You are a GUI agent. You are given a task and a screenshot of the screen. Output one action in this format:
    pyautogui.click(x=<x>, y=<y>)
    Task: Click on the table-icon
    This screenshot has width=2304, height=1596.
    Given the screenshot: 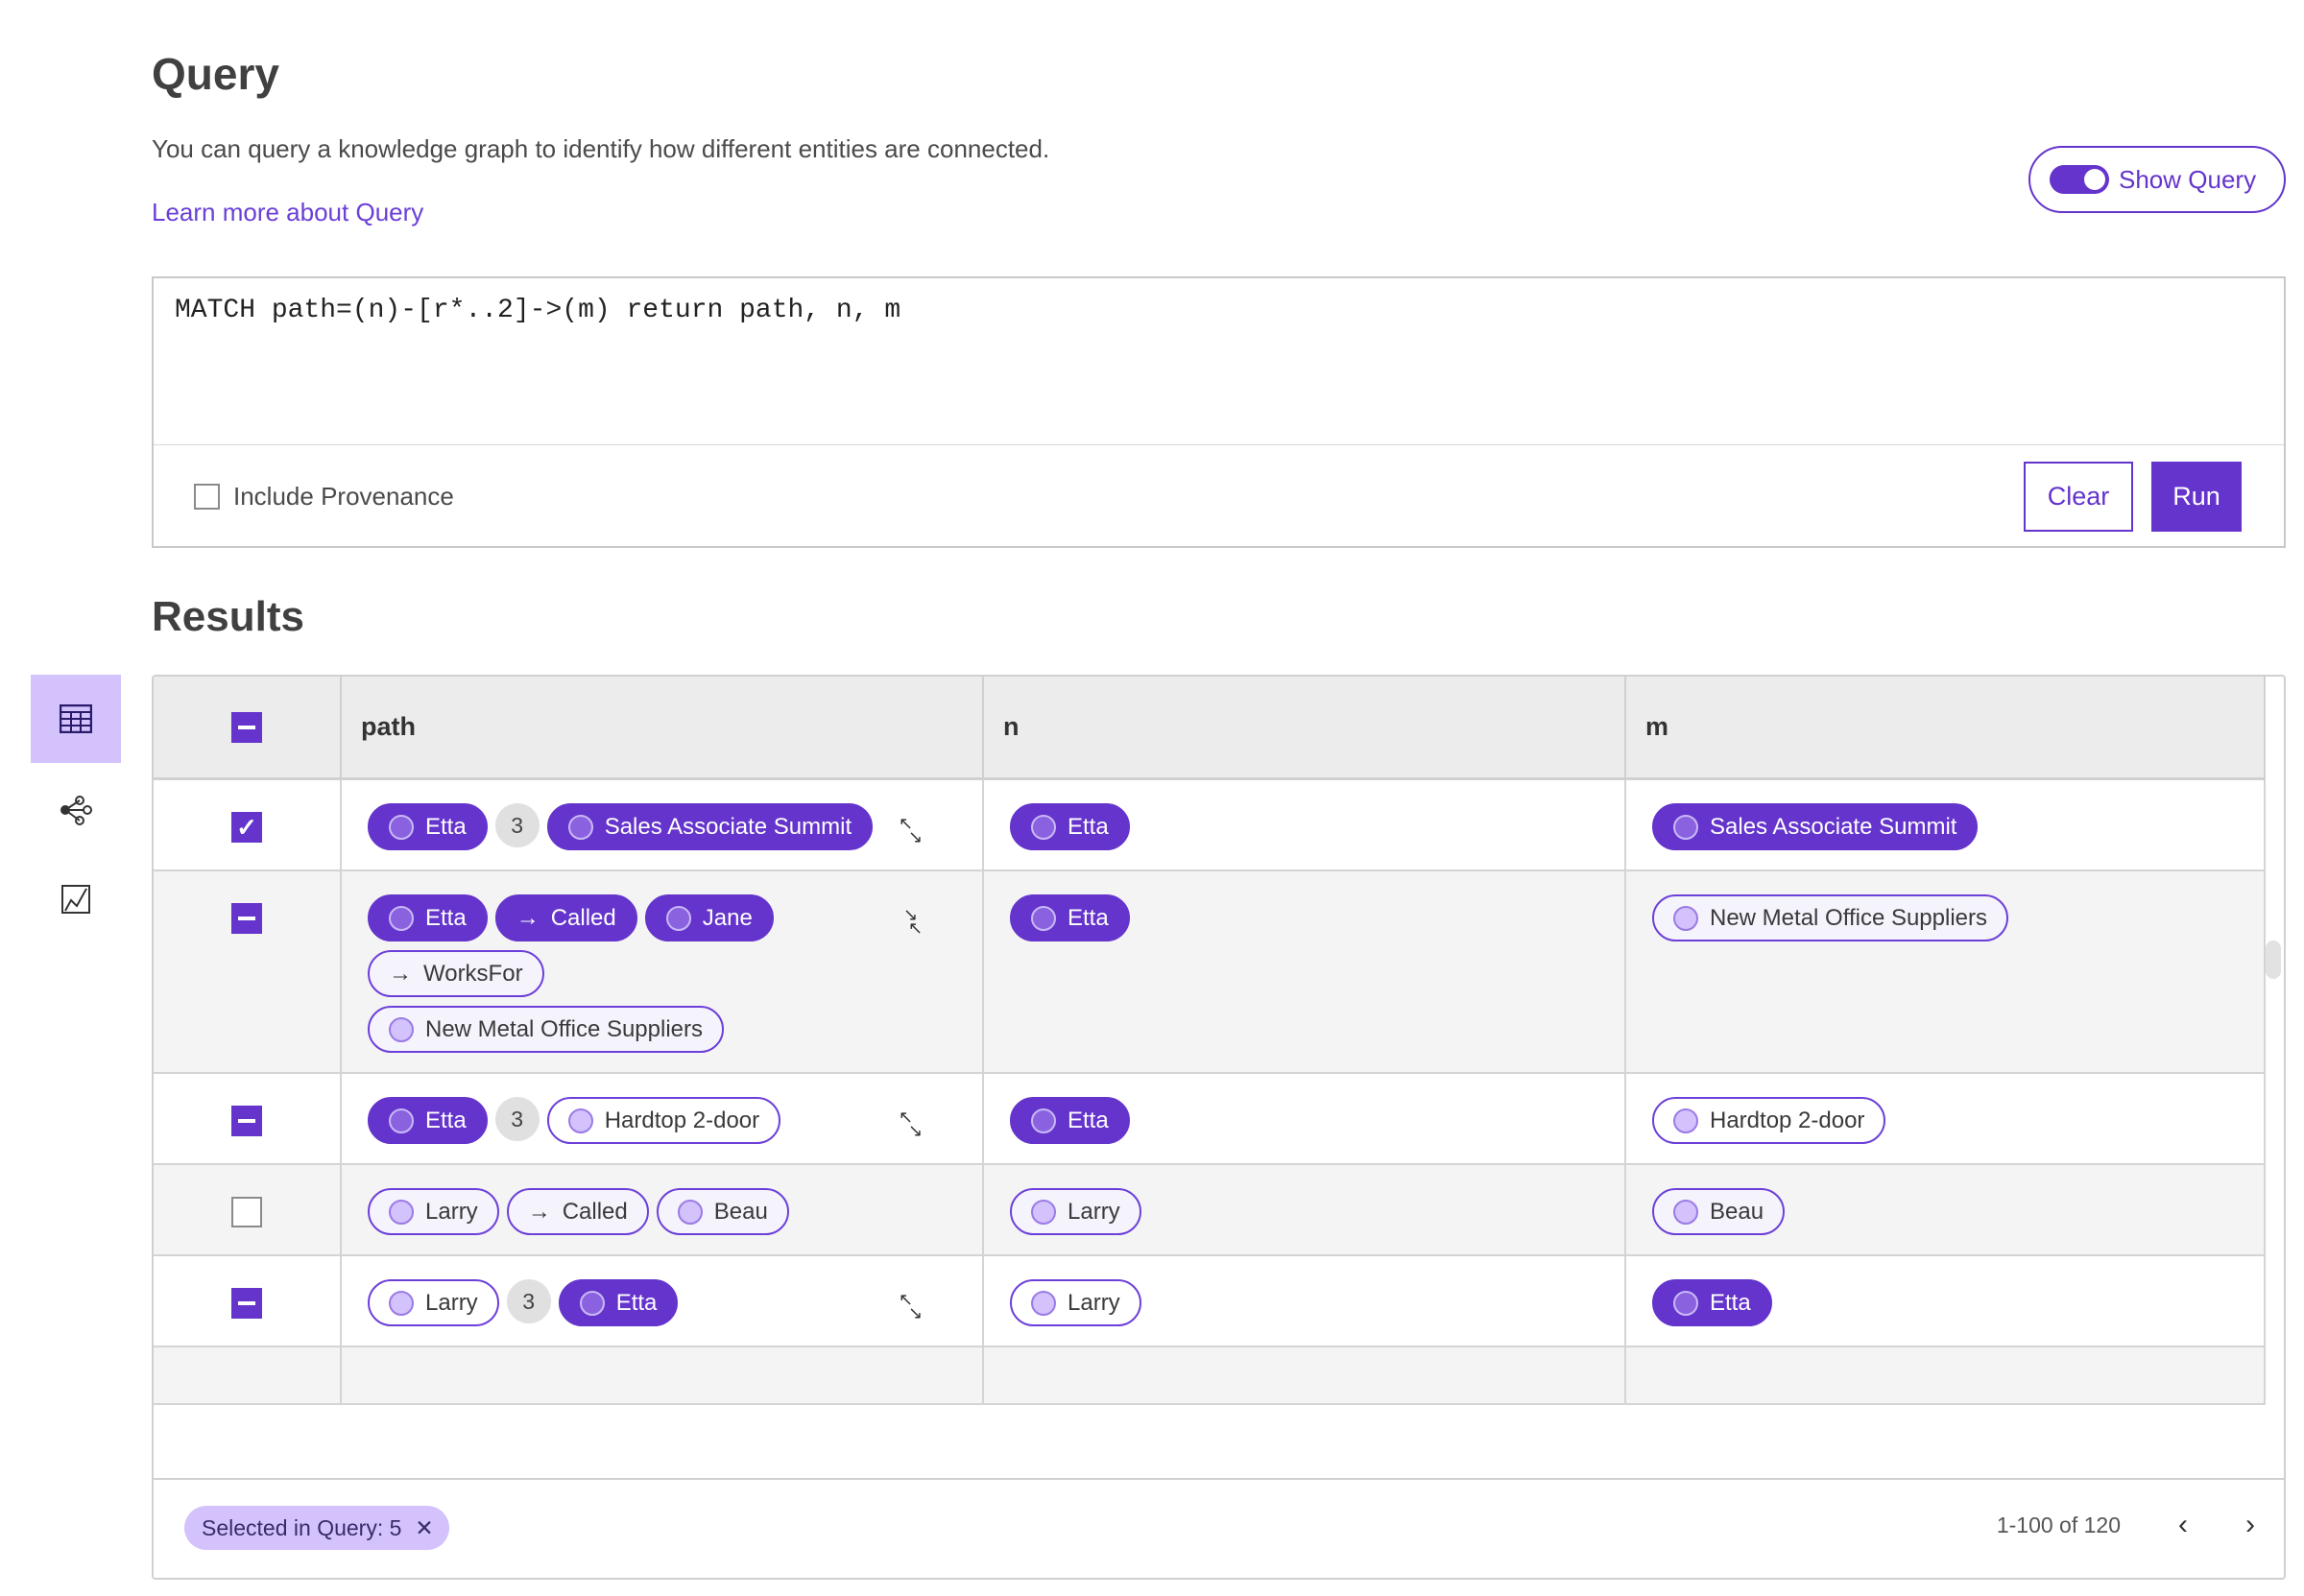 What is the action you would take?
    pyautogui.click(x=76, y=718)
    